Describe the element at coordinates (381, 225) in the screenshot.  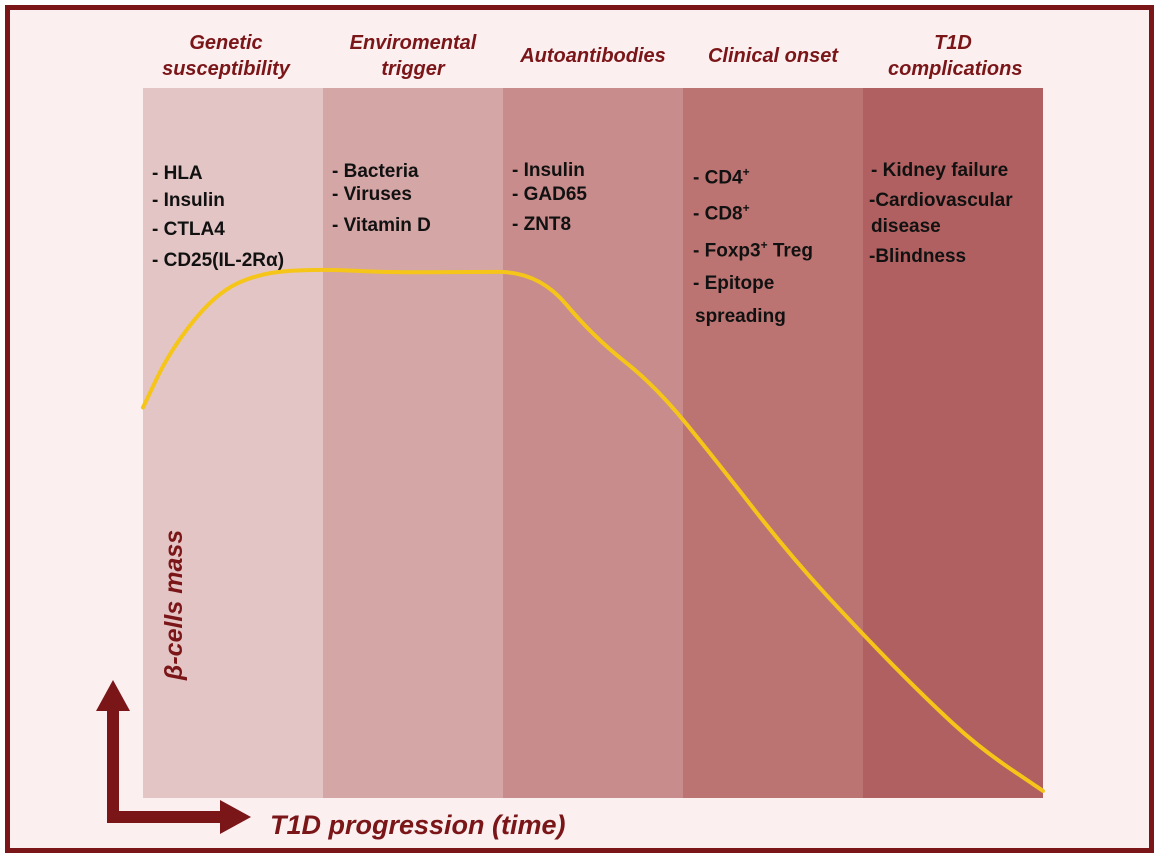
I see `list-item: - Vitamin D` at that location.